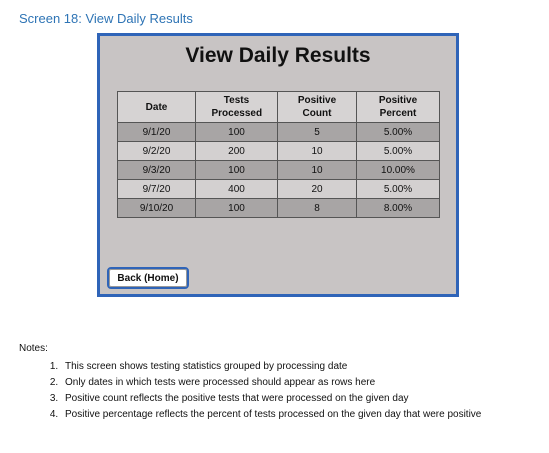  What do you see at coordinates (33, 348) in the screenshot?
I see `notes-label: Notes:` at bounding box center [33, 348].